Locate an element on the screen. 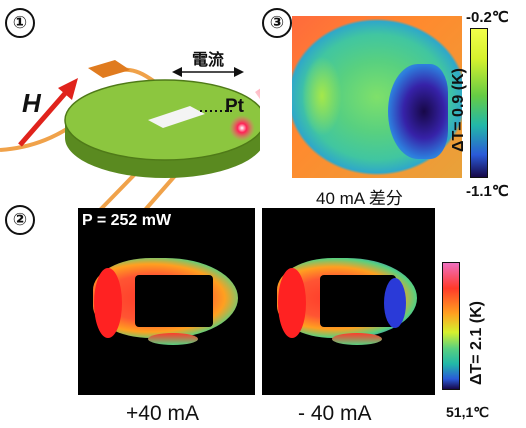 The height and width of the screenshot is (428, 526). current-label: 電流 is located at coordinates (208, 60).